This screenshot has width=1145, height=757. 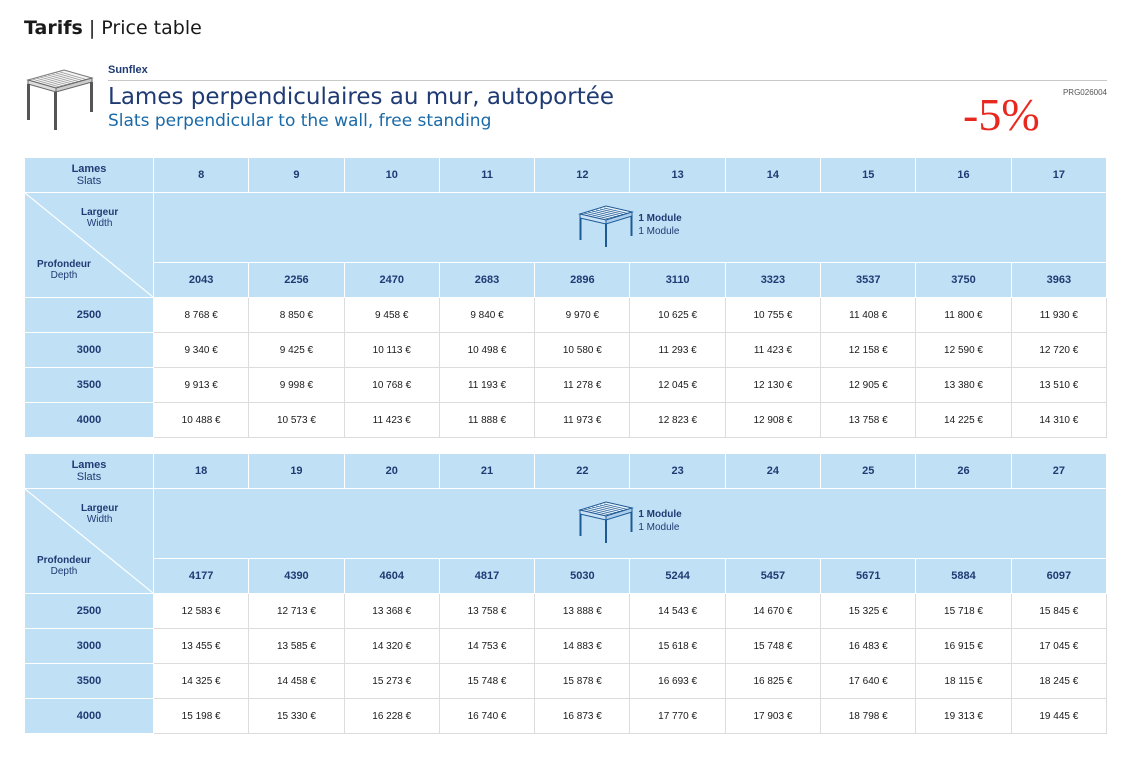 What do you see at coordinates (391, 471) in the screenshot?
I see `slats-count-cell: 20` at bounding box center [391, 471].